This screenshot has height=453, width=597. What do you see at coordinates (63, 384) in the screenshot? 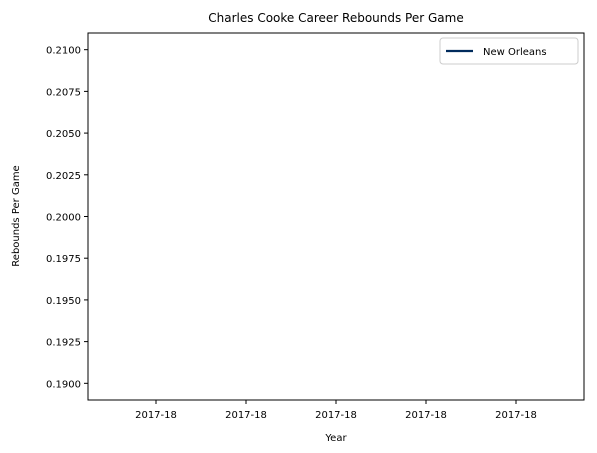
I see `y-tick-label: 0.1900` at bounding box center [63, 384].